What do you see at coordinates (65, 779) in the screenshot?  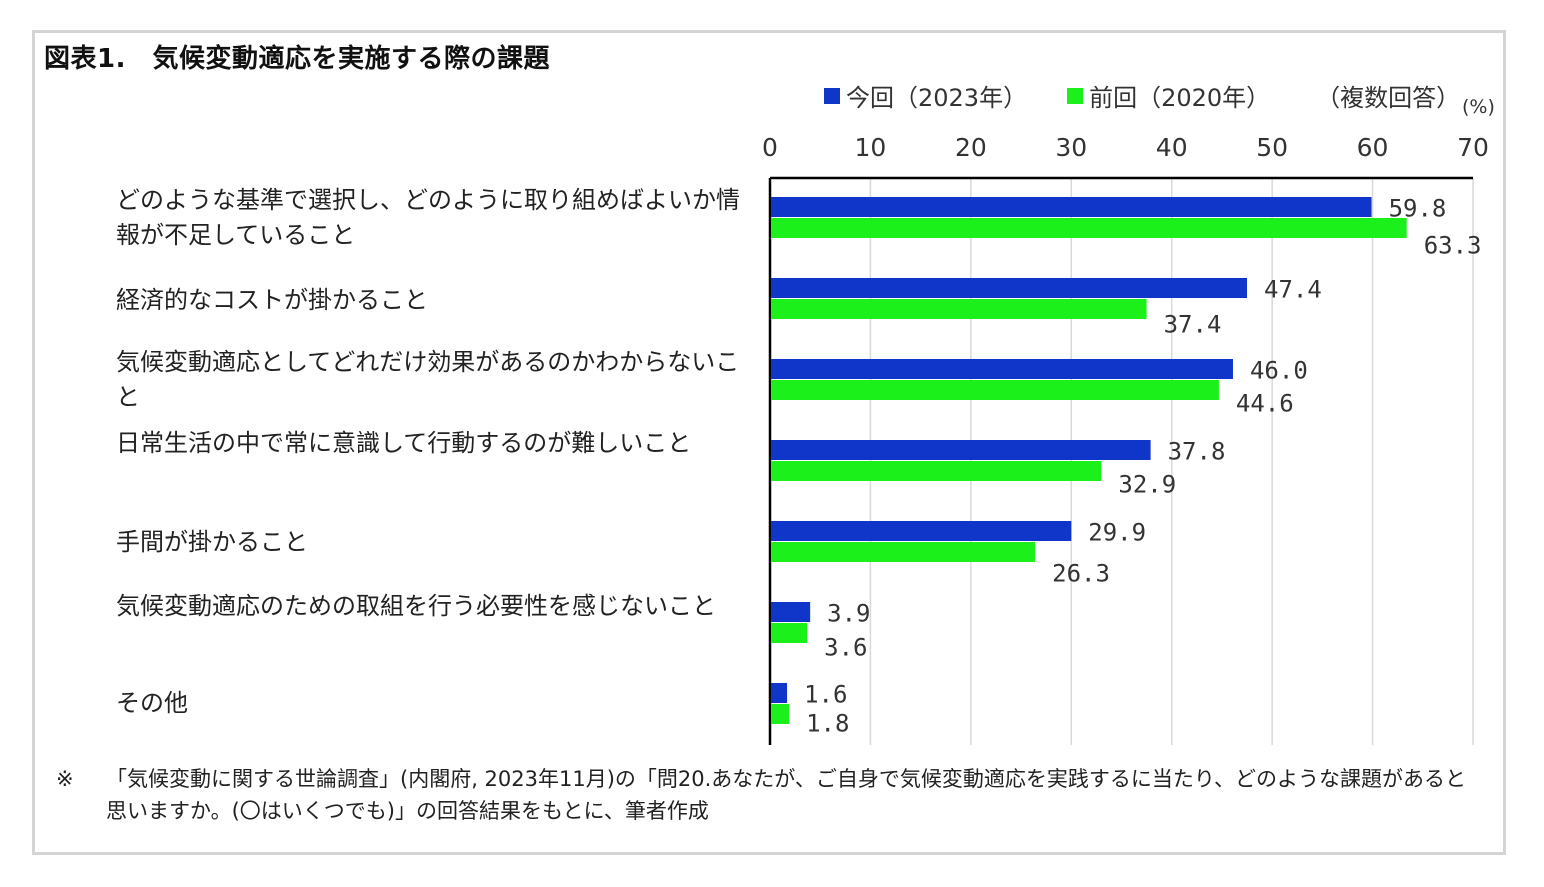 I see `footnote-mark: ※` at bounding box center [65, 779].